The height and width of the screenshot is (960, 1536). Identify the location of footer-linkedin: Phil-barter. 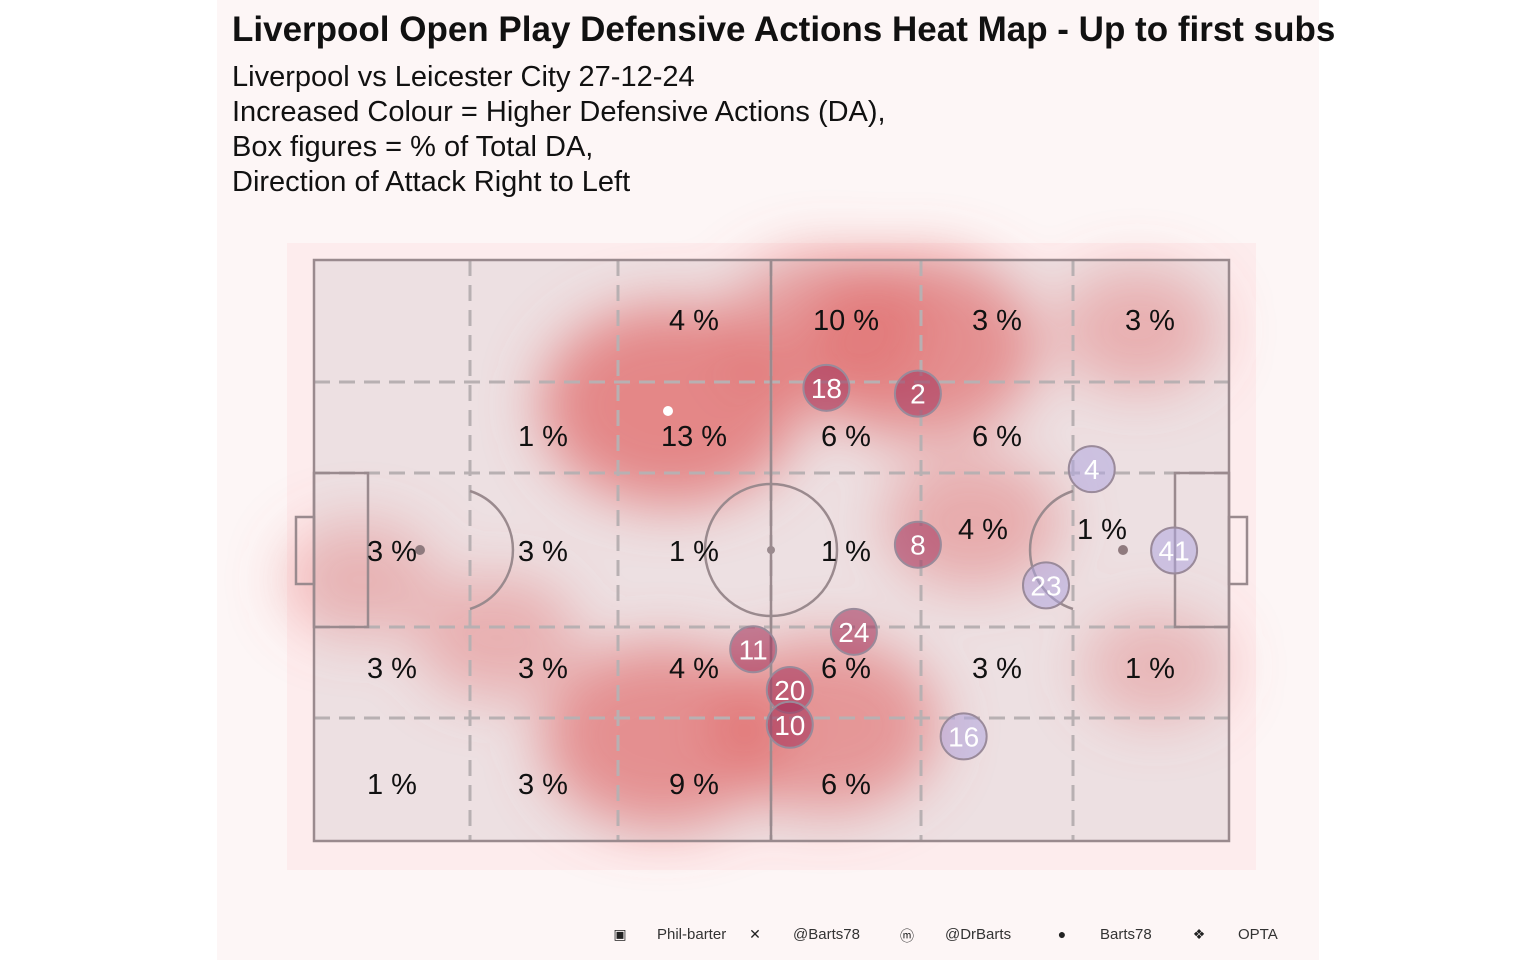
(692, 934).